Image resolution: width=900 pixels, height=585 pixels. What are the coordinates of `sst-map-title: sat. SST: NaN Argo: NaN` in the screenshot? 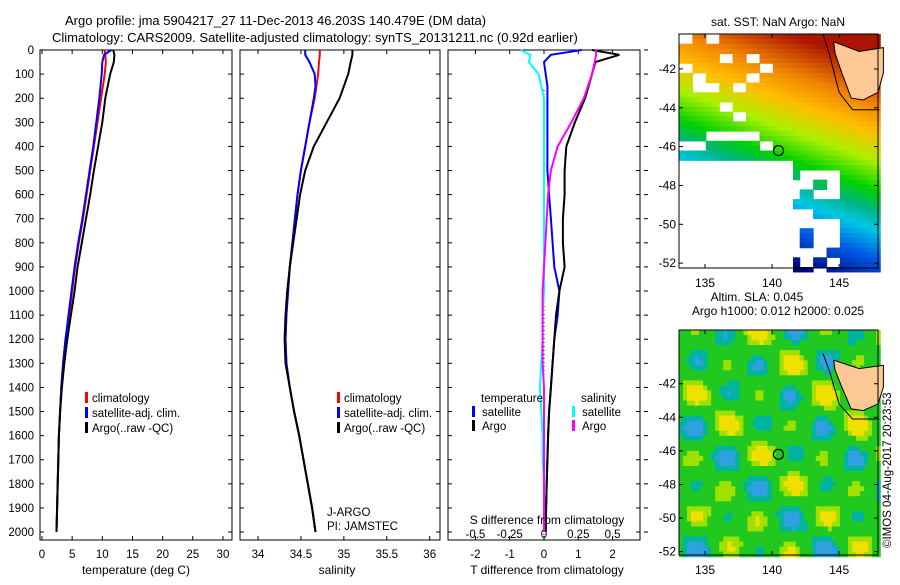 It's located at (778, 22).